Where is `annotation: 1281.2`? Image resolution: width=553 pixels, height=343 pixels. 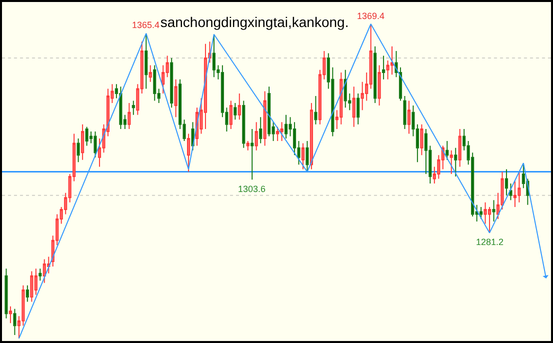 annotation: 1281.2 is located at coordinates (490, 242).